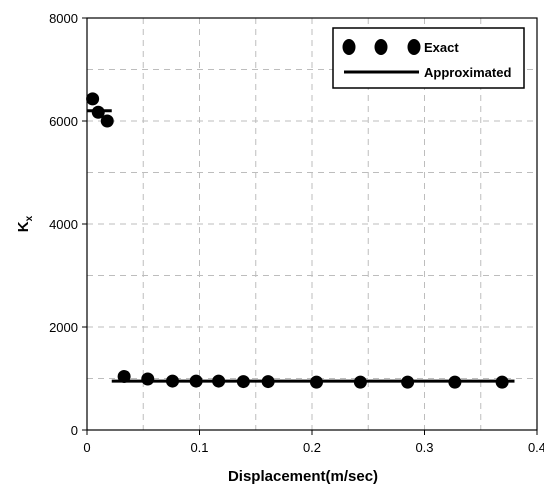  Describe the element at coordinates (424, 447) in the screenshot. I see `x-tick-label: 0.3` at that location.